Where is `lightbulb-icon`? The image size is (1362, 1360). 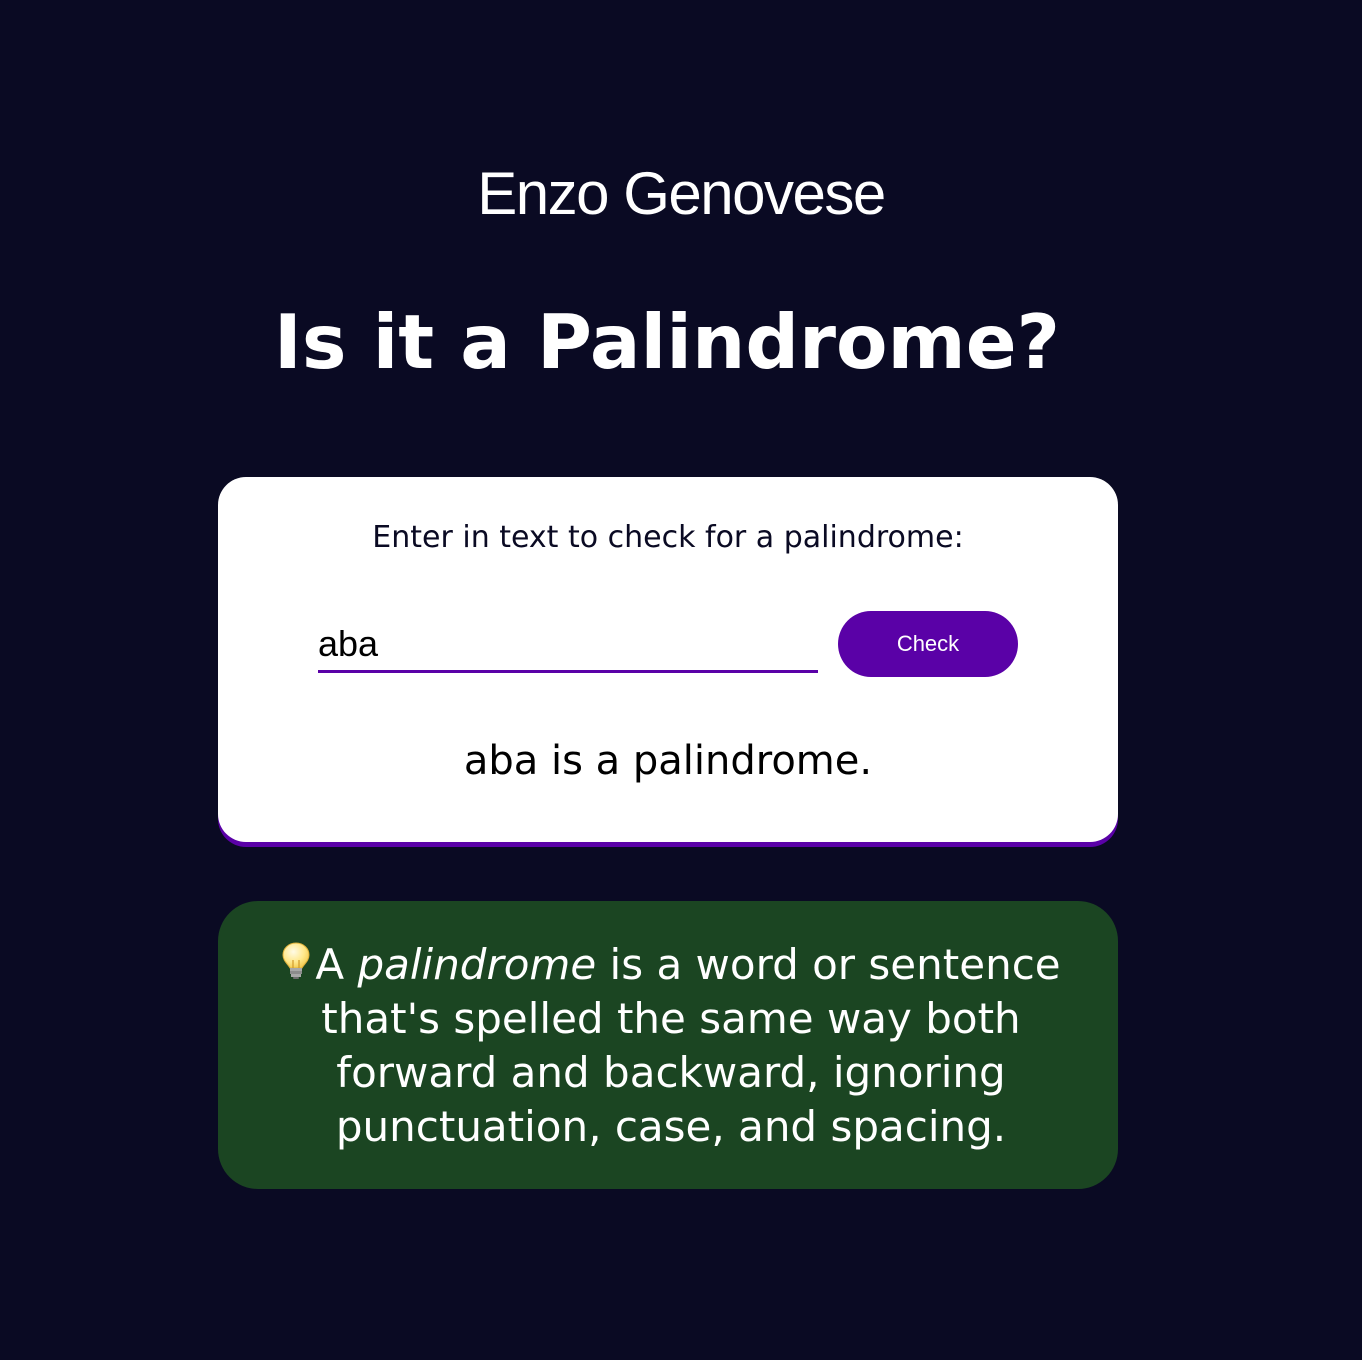 lightbulb-icon is located at coordinates (296, 961).